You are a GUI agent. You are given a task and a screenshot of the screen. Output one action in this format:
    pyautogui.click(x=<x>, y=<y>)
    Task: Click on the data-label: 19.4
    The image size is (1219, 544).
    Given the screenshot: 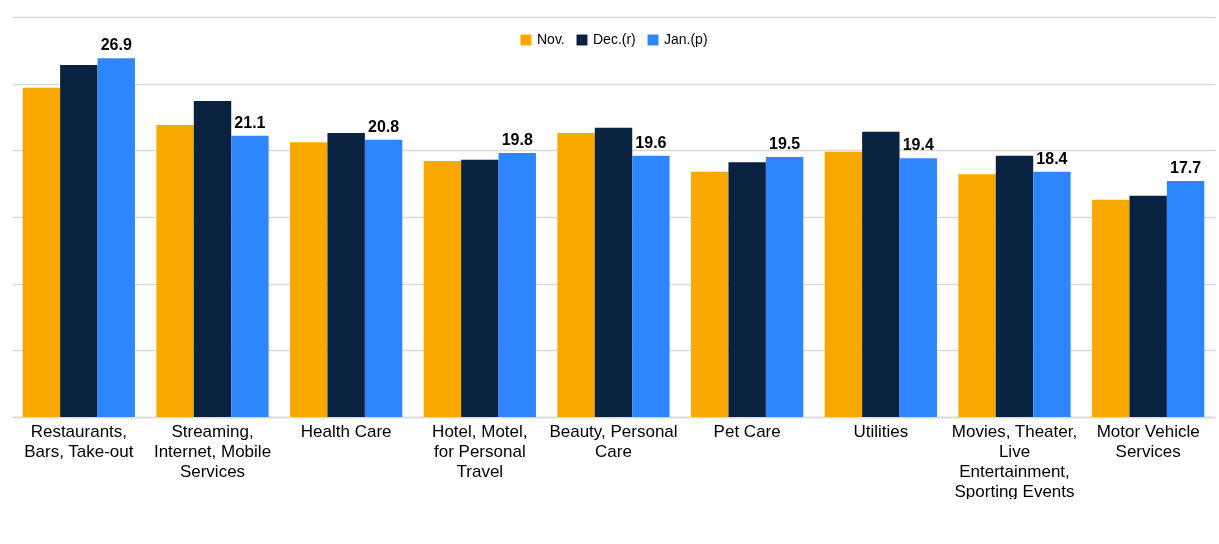 What is the action you would take?
    pyautogui.click(x=918, y=145)
    